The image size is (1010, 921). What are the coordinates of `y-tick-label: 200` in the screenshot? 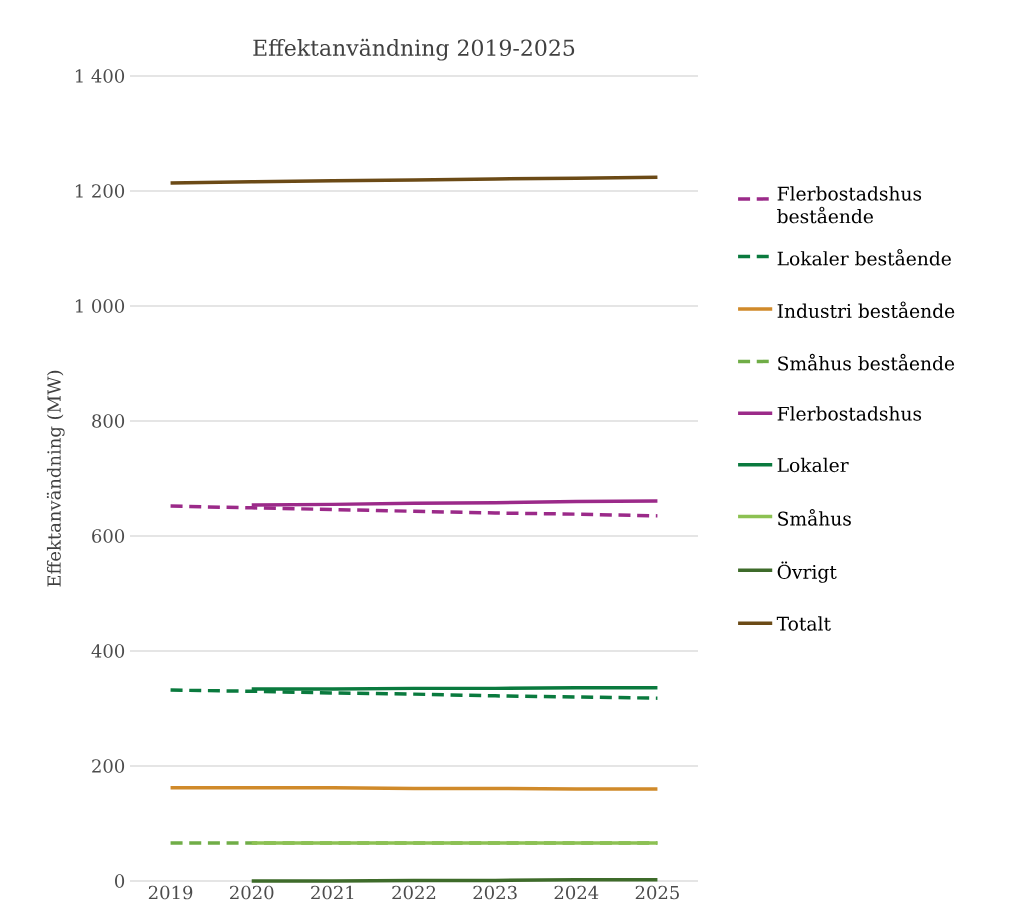 It's located at (108, 766).